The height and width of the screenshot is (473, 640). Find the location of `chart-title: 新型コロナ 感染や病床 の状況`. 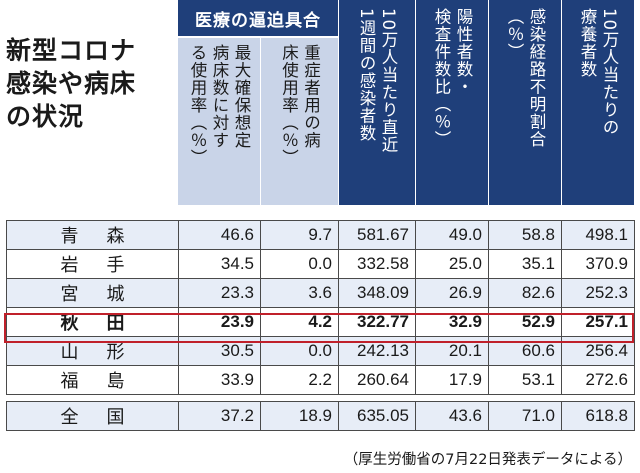

chart-title: 新型コロナ 感染や病床 の状況 is located at coordinates (90, 83).